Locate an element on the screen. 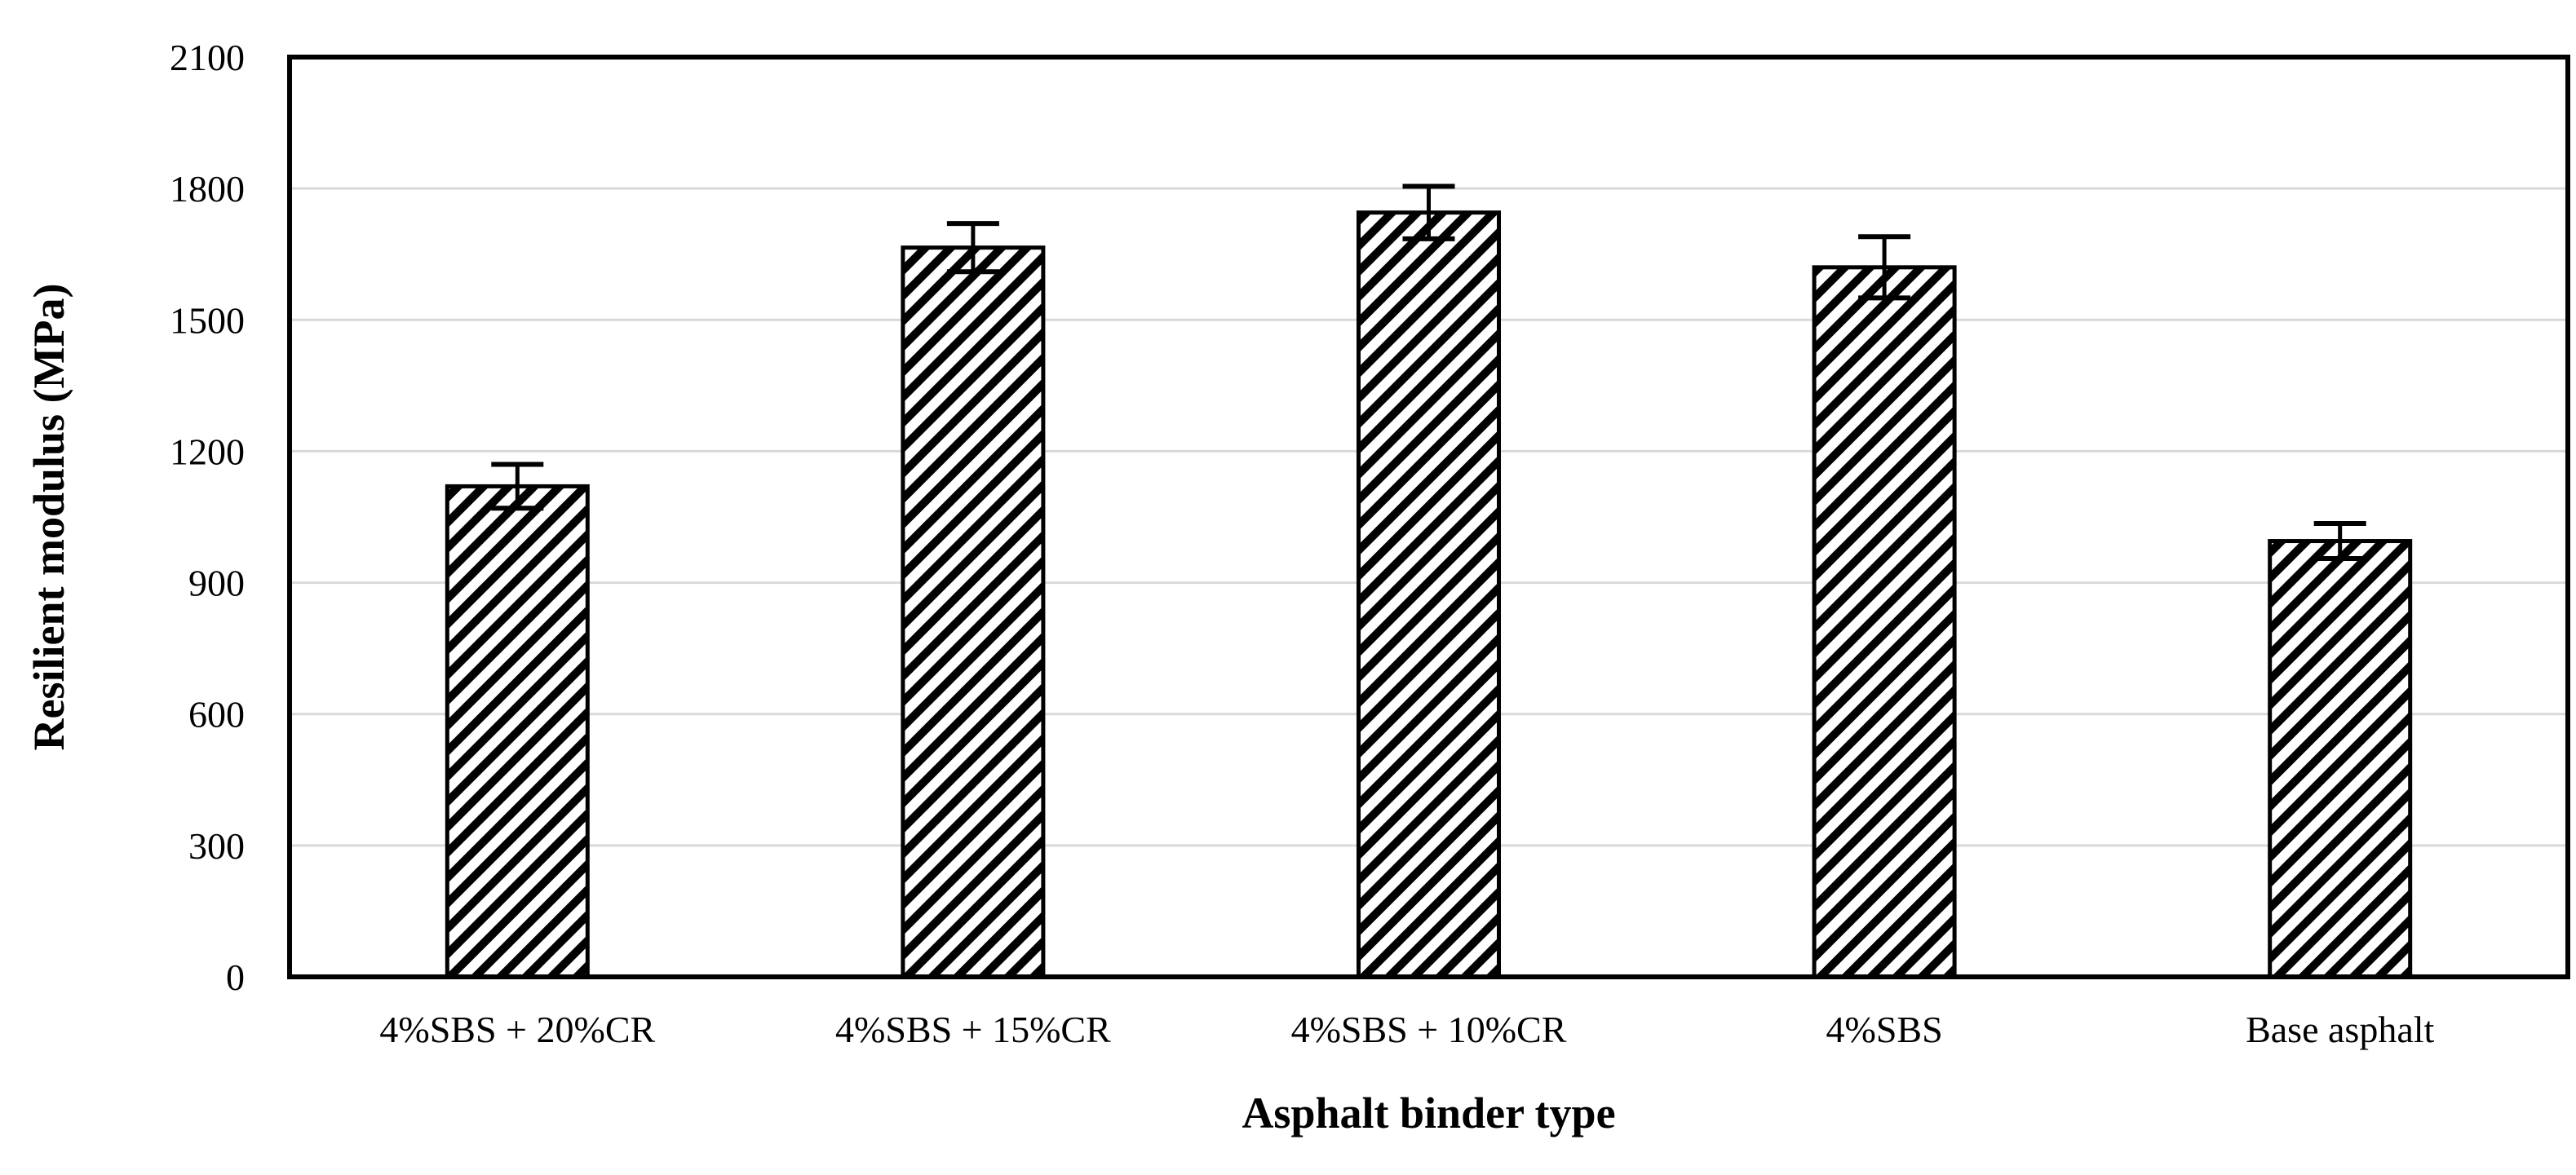  y-axis-title: Resilient modulus (MPa) is located at coordinates (48, 517).